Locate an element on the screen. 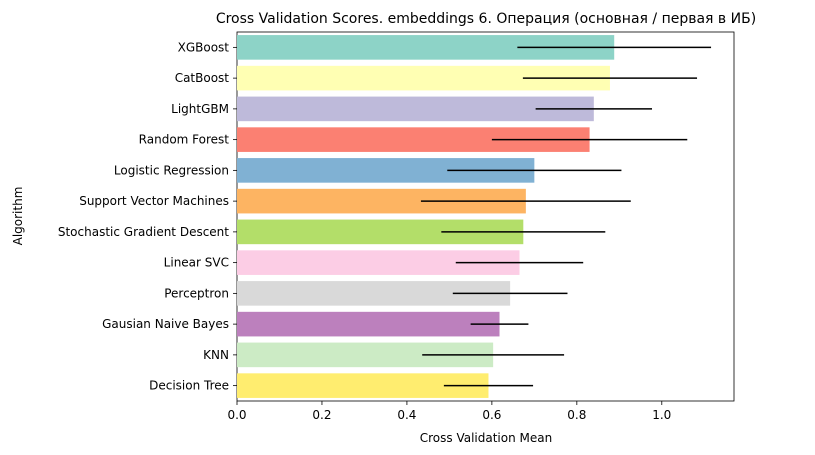 This screenshot has height=455, width=815. x-tick-label-2: 0.4 is located at coordinates (406, 415).